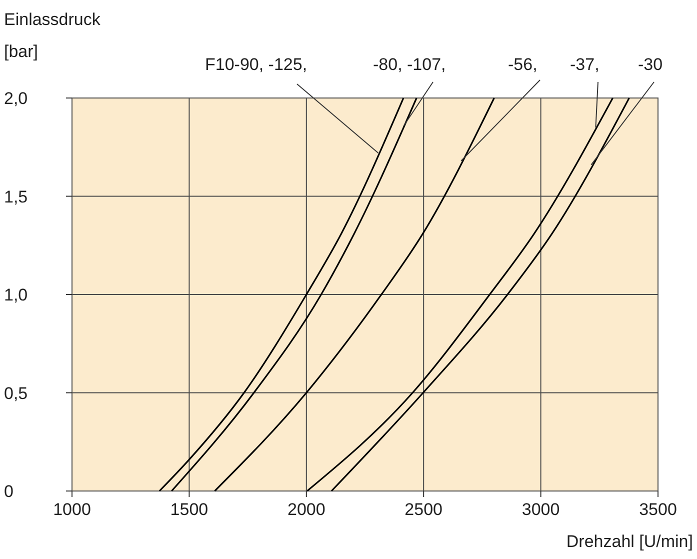  What do you see at coordinates (189, 509) in the screenshot?
I see `x-tick-label: 1500` at bounding box center [189, 509].